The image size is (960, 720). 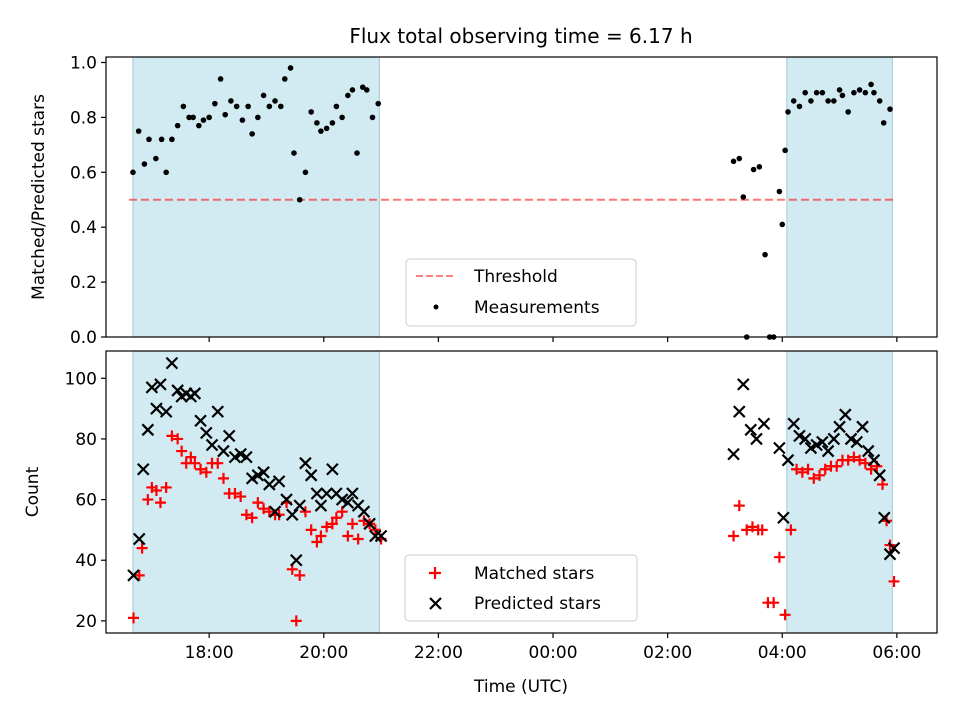 What do you see at coordinates (86, 622) in the screenshot?
I see `y-tick-label: 20` at bounding box center [86, 622].